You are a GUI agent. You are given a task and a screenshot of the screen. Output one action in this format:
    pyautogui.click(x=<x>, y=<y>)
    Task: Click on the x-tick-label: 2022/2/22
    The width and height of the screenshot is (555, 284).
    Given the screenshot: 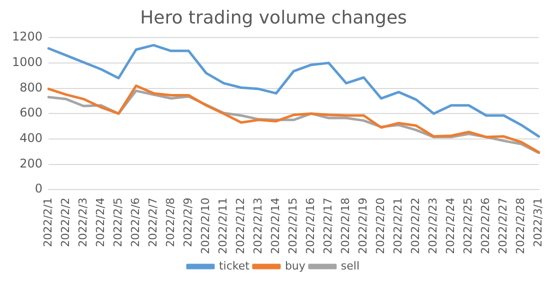 What is the action you would take?
    pyautogui.click(x=415, y=226)
    